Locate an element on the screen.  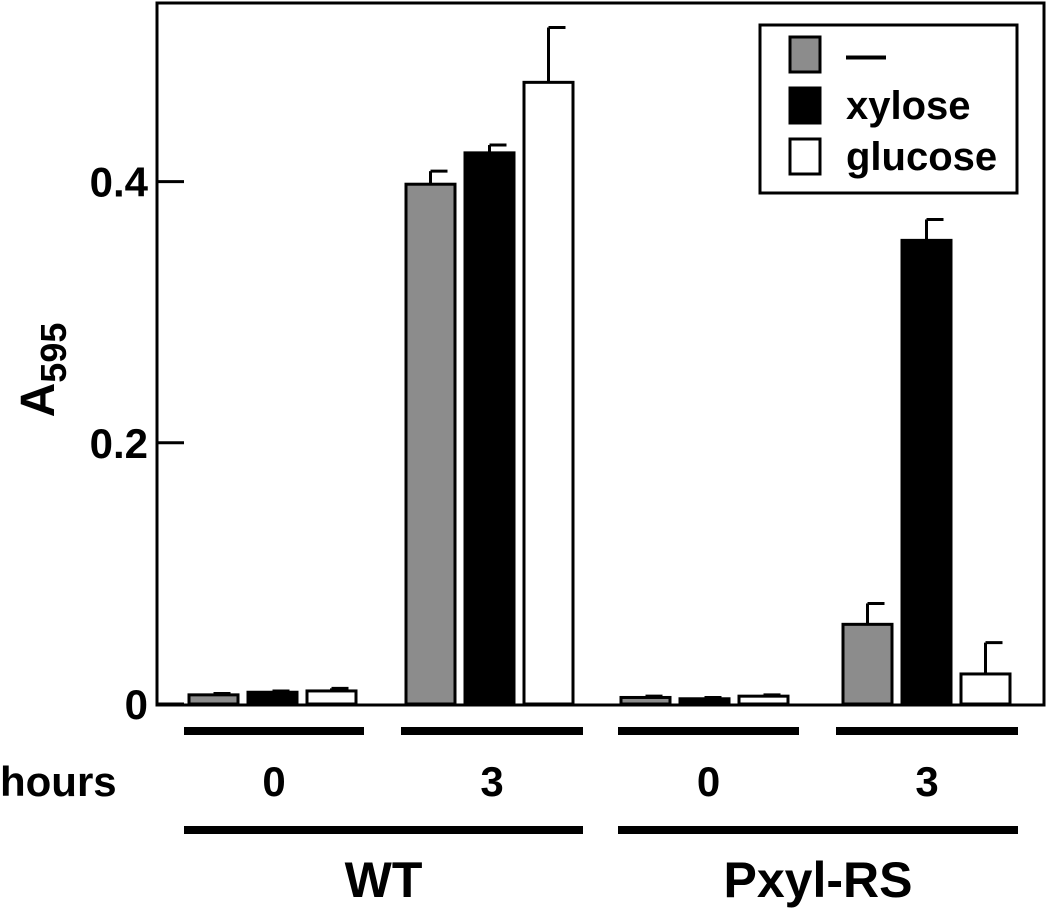
legend-label: glucose is located at coordinates (921, 157).